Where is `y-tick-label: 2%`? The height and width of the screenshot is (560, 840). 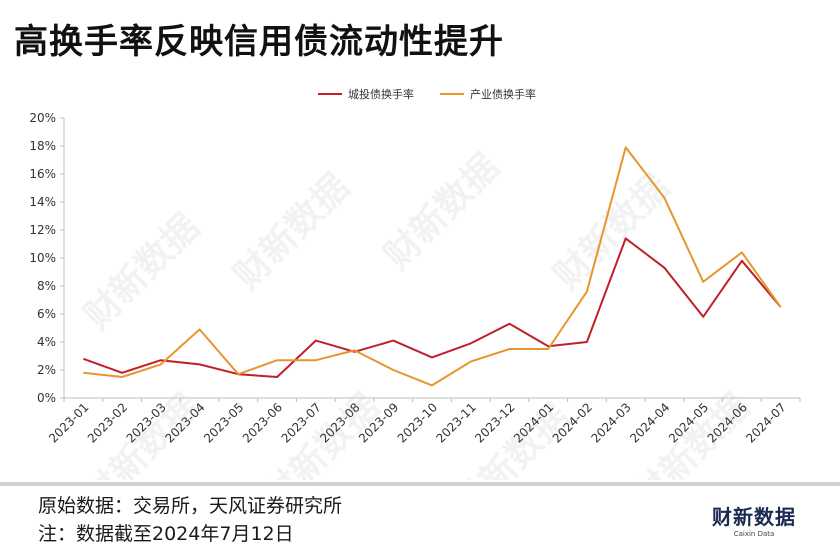
y-tick-label: 2% is located at coordinates (46, 370).